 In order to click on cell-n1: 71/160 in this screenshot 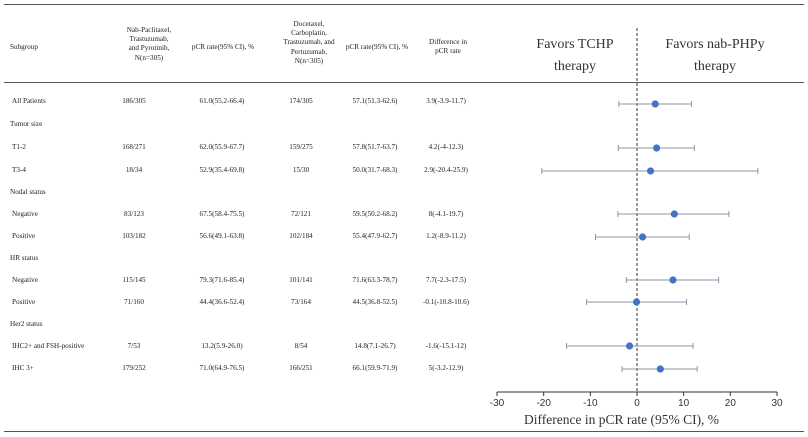, I will do `click(134, 302)`.